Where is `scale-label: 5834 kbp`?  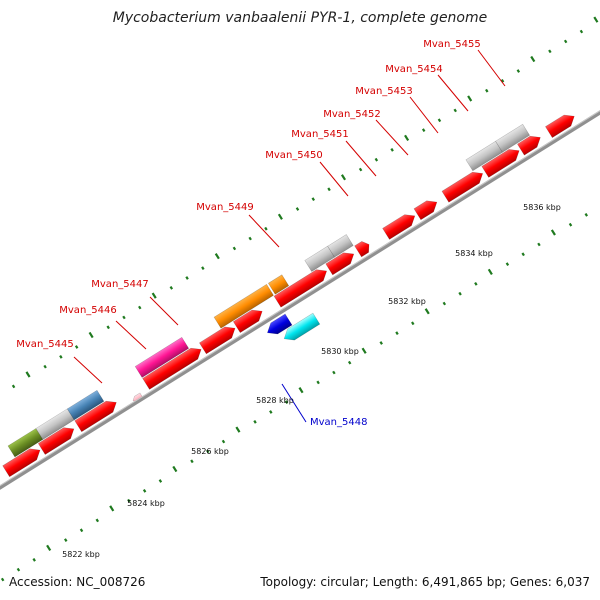 scale-label: 5834 kbp is located at coordinates (474, 253).